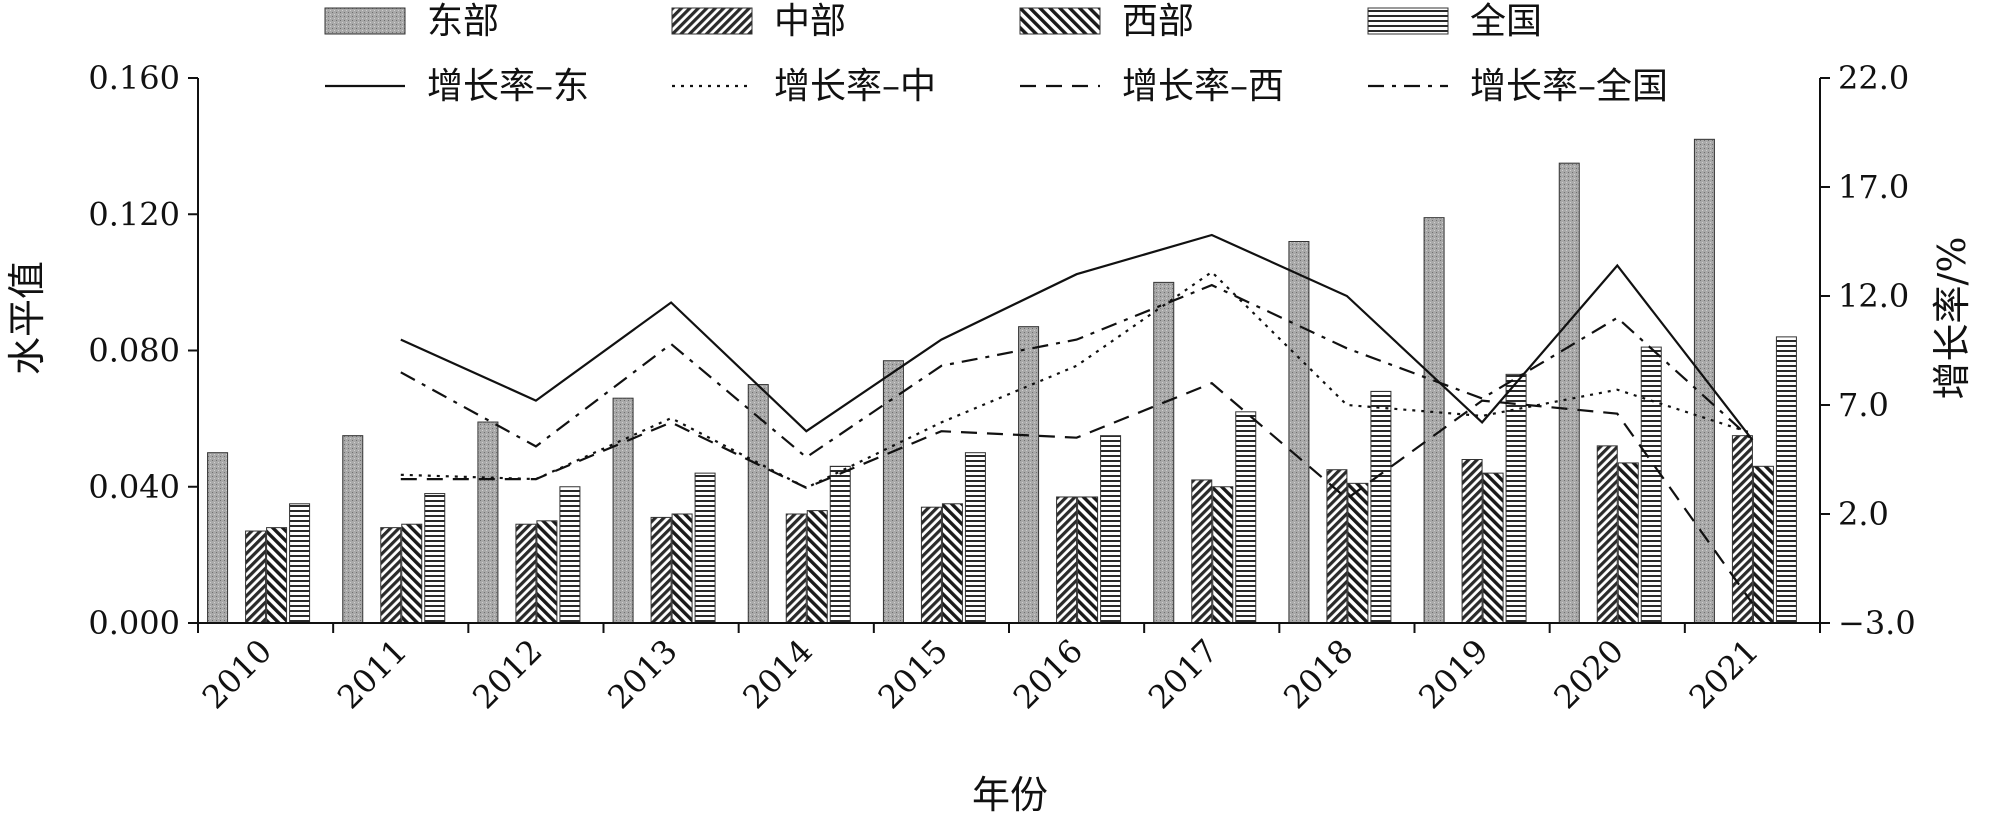 Image resolution: width=2000 pixels, height=822 pixels. I want to click on bar-西部-2013, so click(682, 568).